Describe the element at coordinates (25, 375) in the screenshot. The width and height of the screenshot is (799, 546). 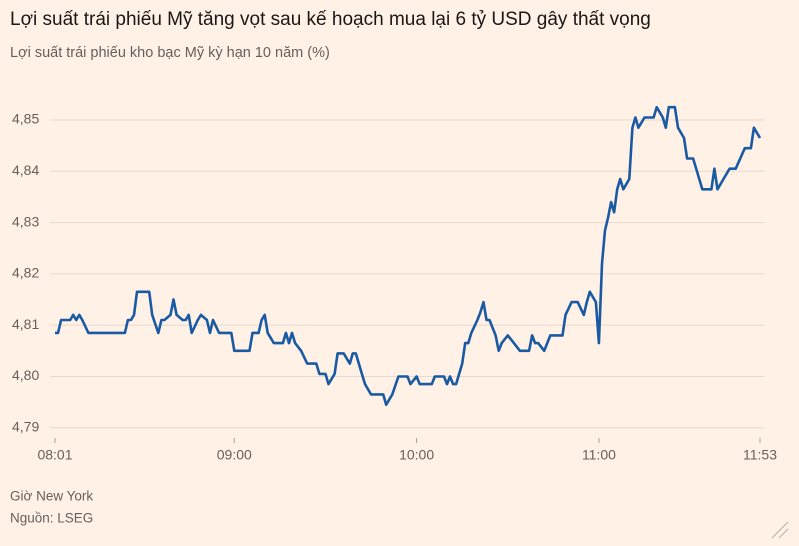
I see `y-tick-label: 4,80` at that location.